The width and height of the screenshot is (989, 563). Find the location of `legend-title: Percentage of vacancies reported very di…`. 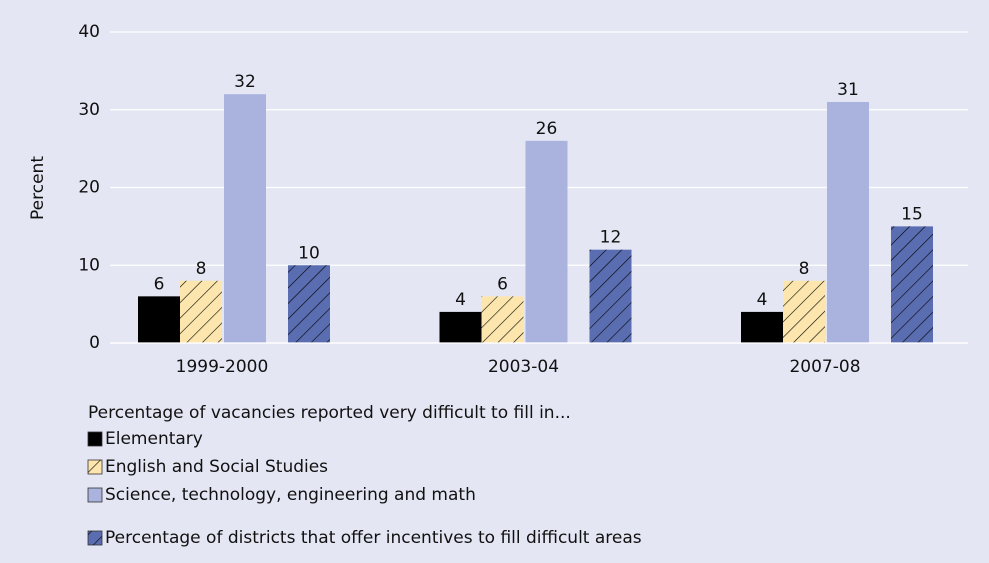

legend-title: Percentage of vacancies reported very di… is located at coordinates (329, 413).